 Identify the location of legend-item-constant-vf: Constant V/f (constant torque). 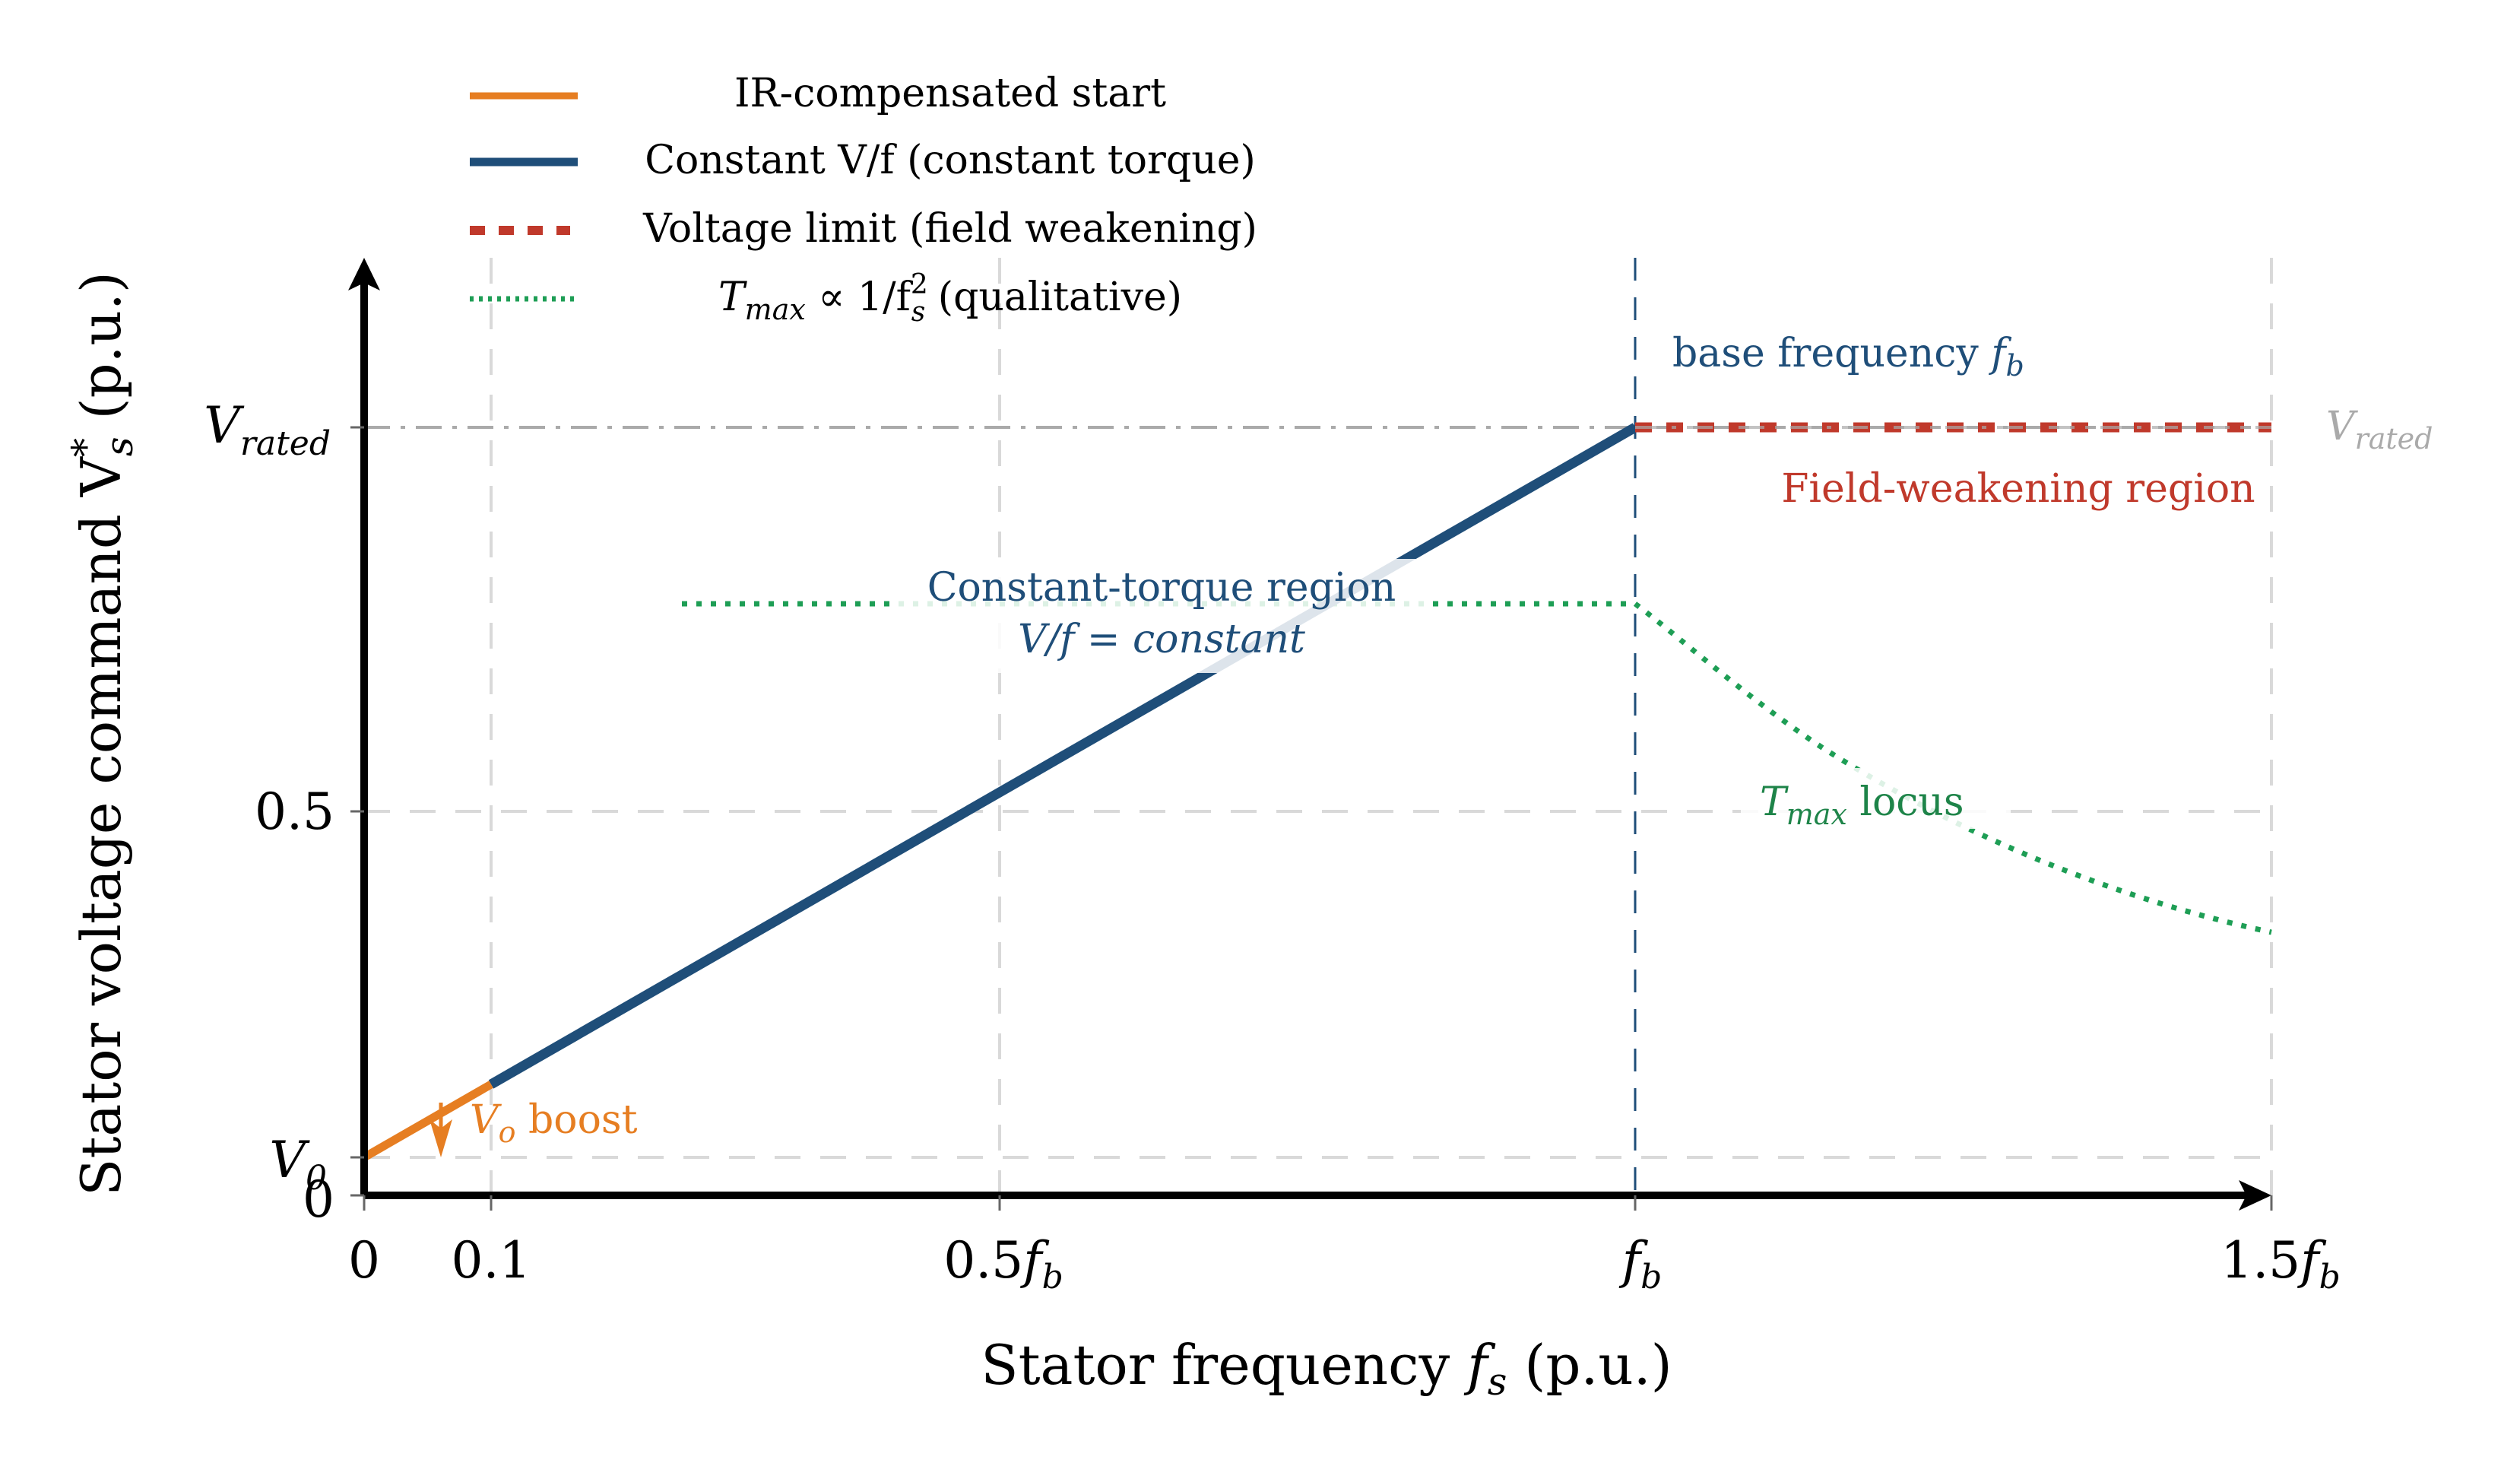
(863, 160).